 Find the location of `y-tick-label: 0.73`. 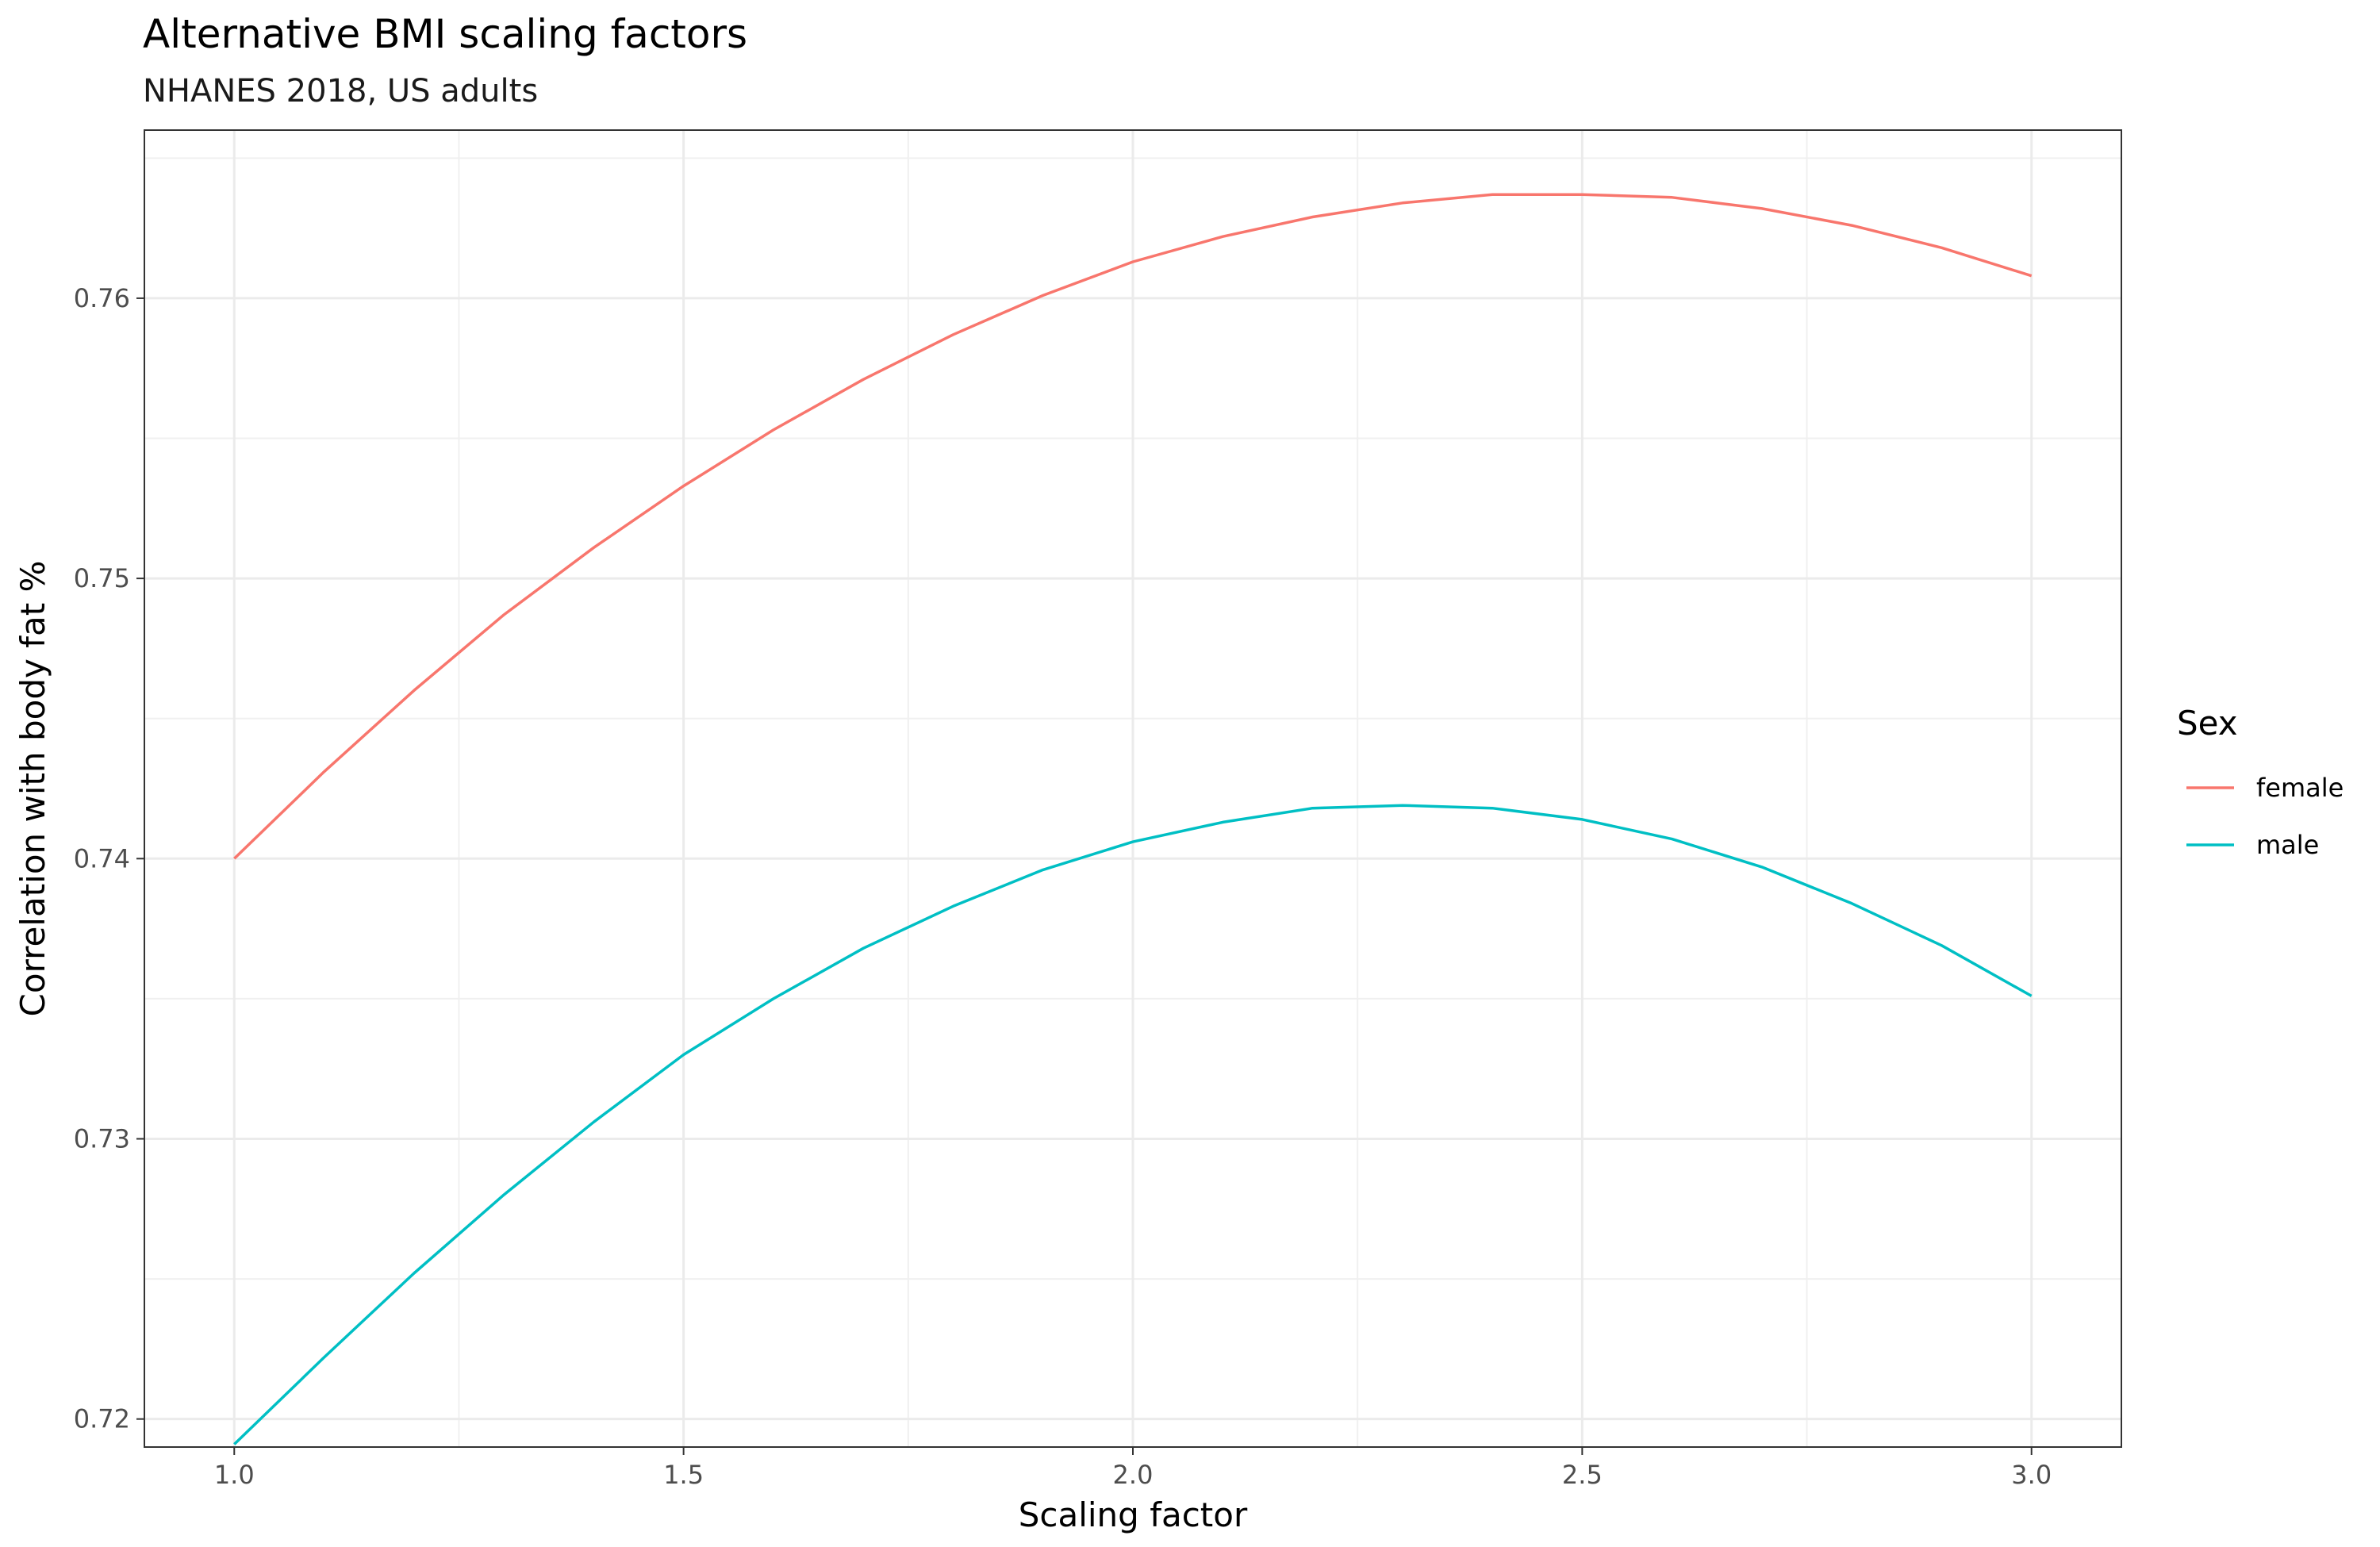

y-tick-label: 0.73 is located at coordinates (102, 1138).